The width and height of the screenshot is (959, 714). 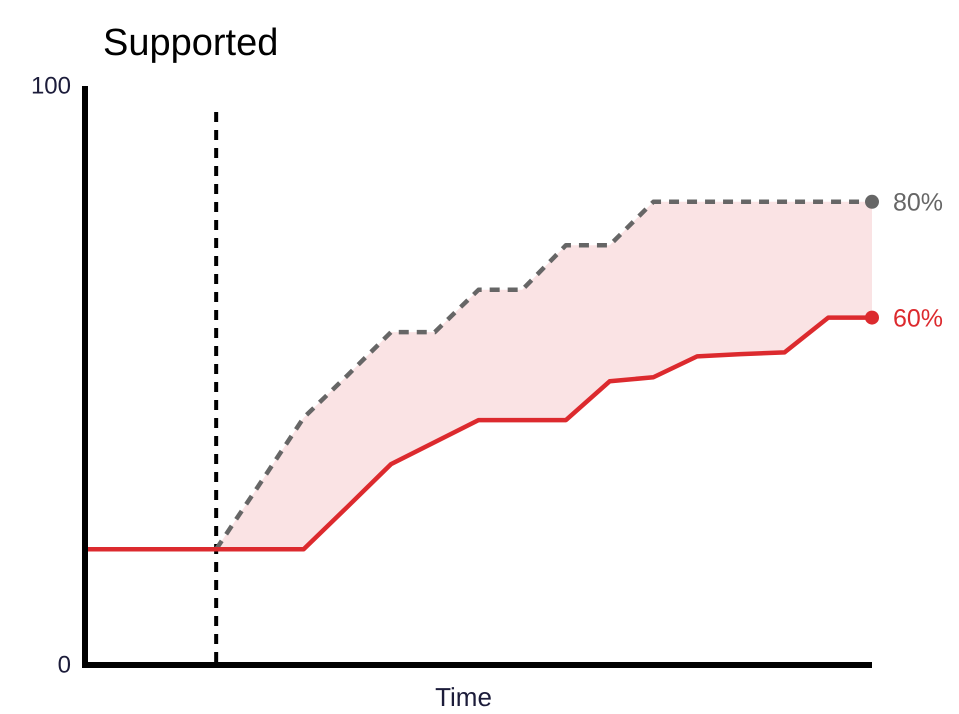 I want to click on y-tick-label: 100, so click(x=50, y=86).